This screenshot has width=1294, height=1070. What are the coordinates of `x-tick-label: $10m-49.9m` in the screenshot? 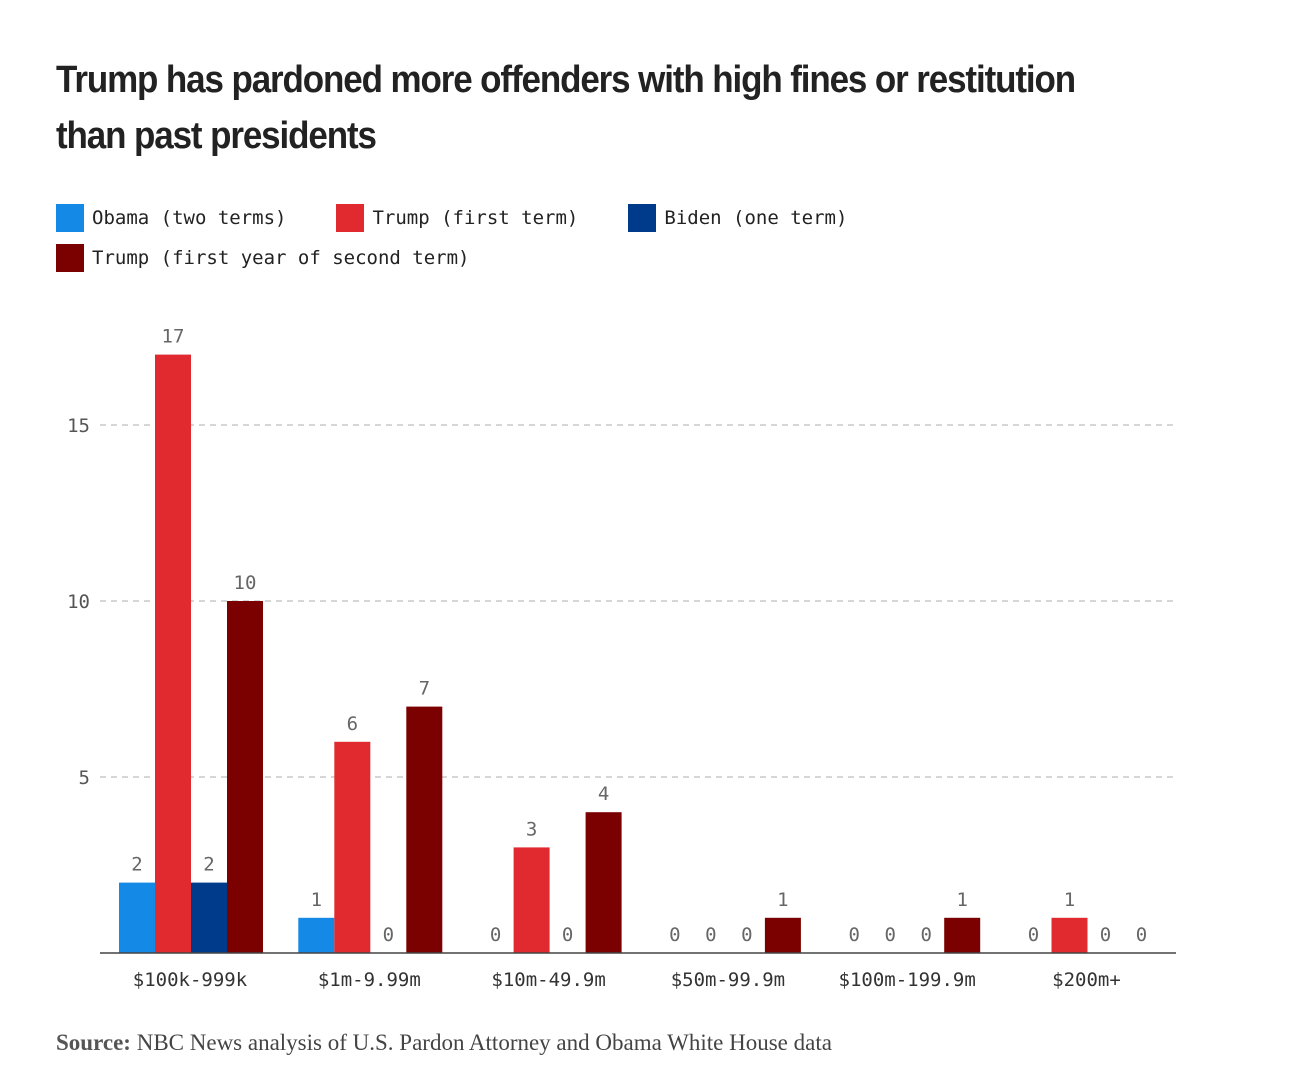 It's located at (548, 980).